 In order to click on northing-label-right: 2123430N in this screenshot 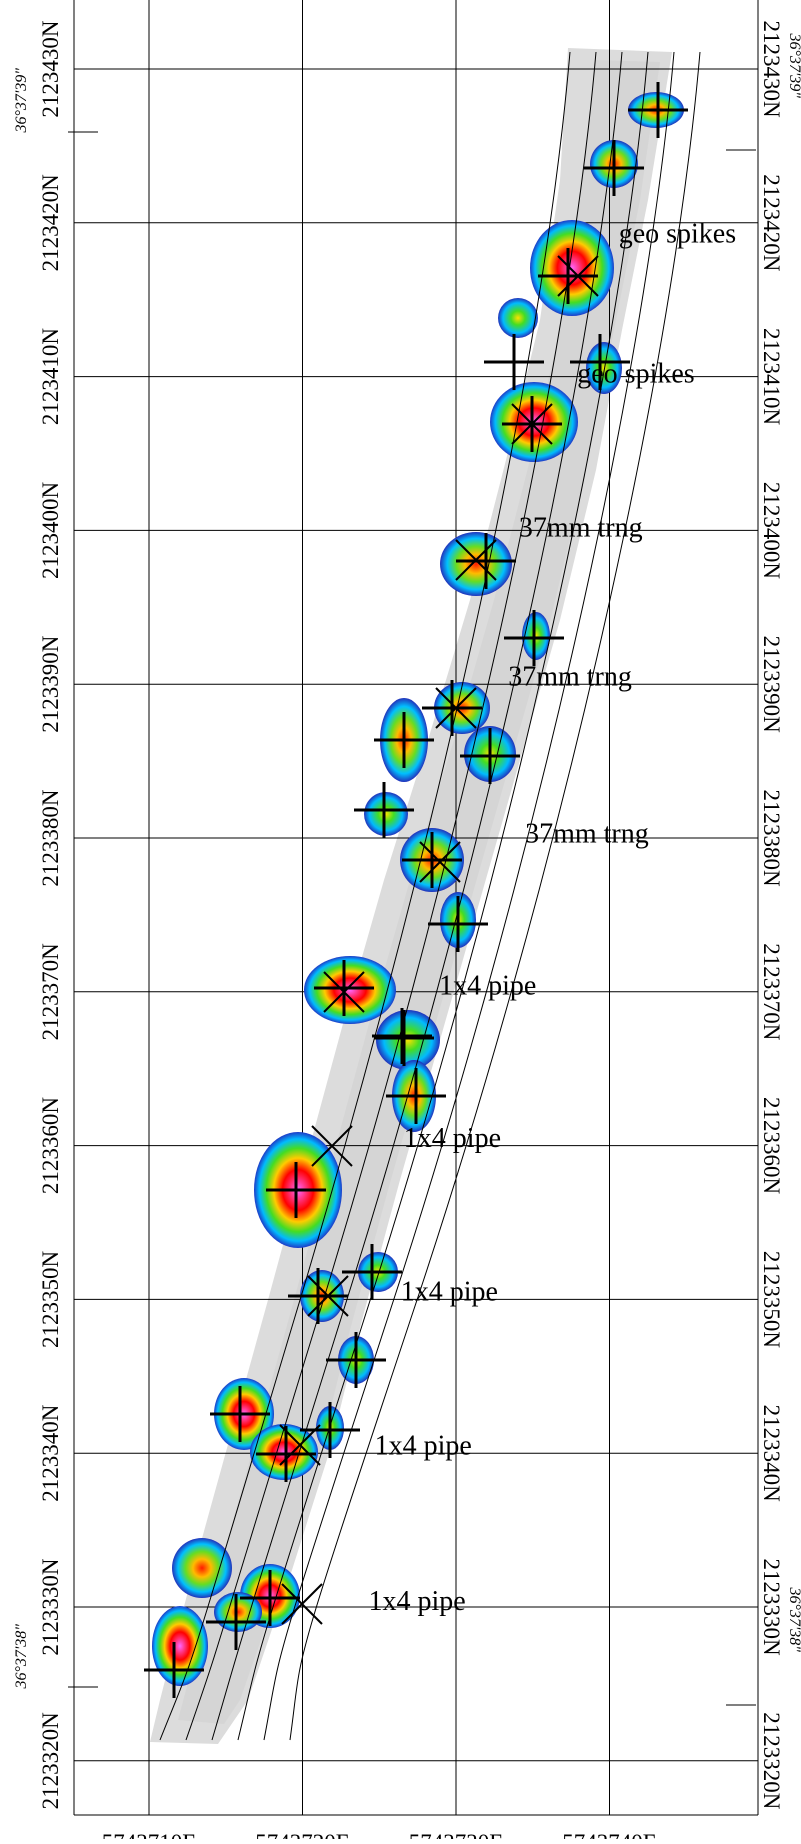, I will do `click(771, 69)`.